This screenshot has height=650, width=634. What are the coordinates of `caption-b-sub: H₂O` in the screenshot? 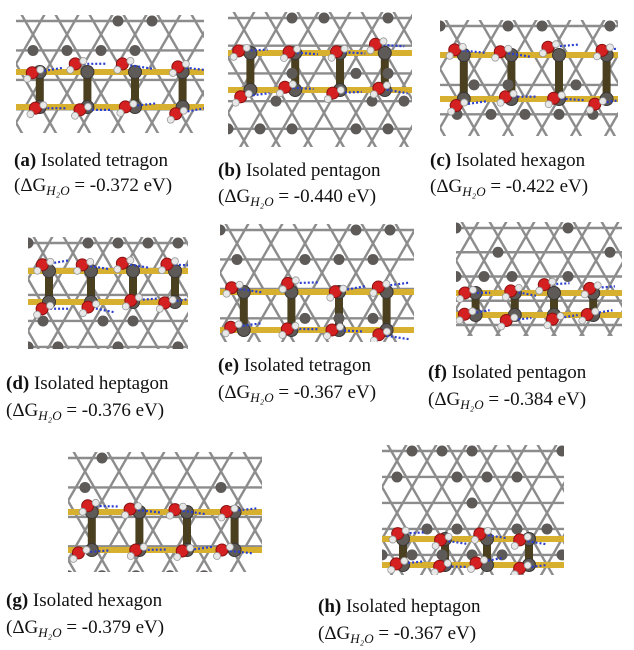 It's located at (261, 201).